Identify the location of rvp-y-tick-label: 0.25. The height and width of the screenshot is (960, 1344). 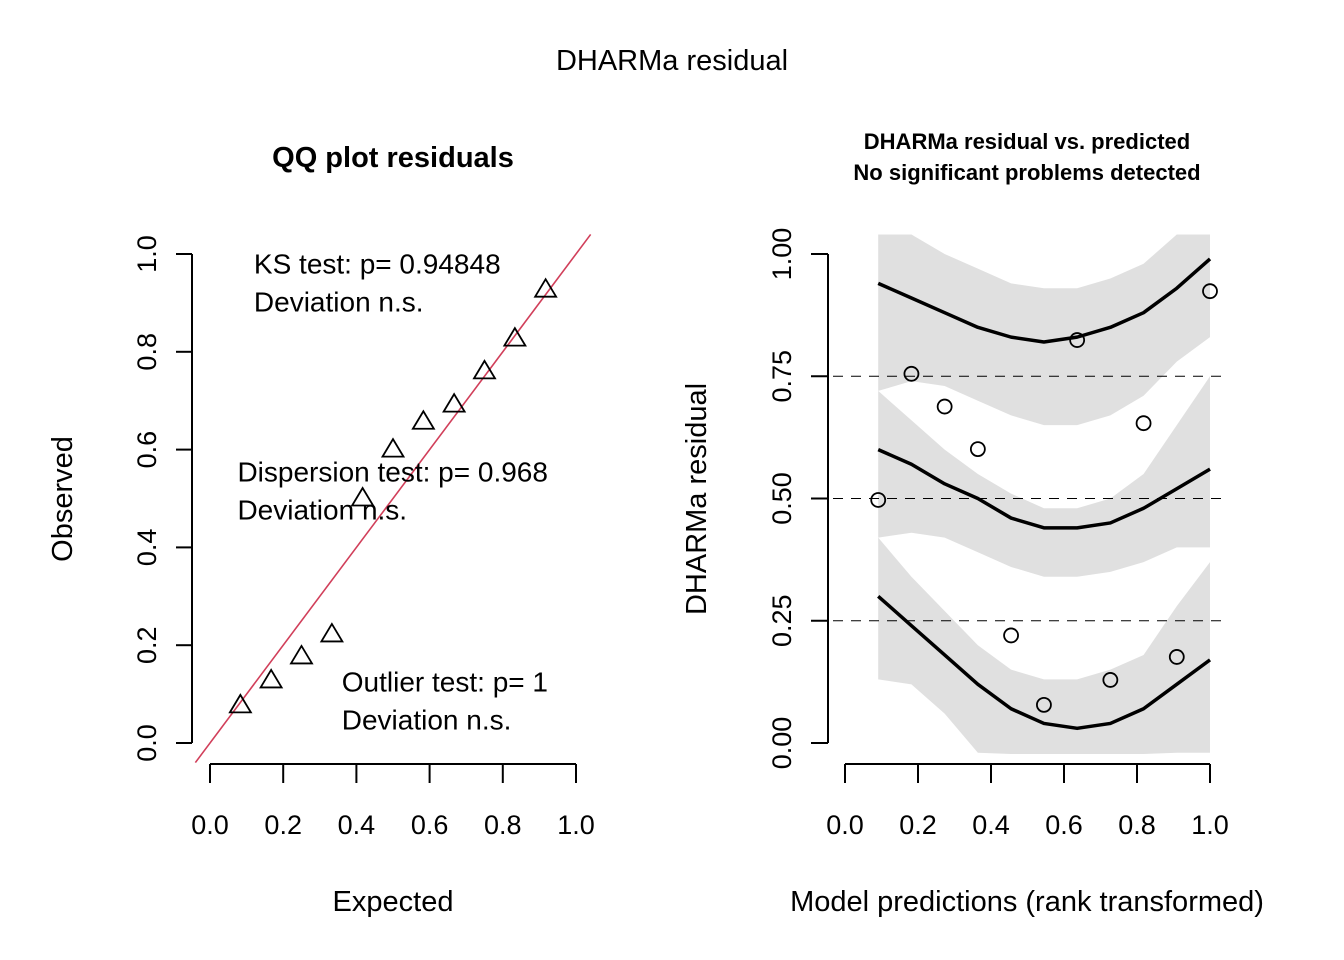
(782, 620).